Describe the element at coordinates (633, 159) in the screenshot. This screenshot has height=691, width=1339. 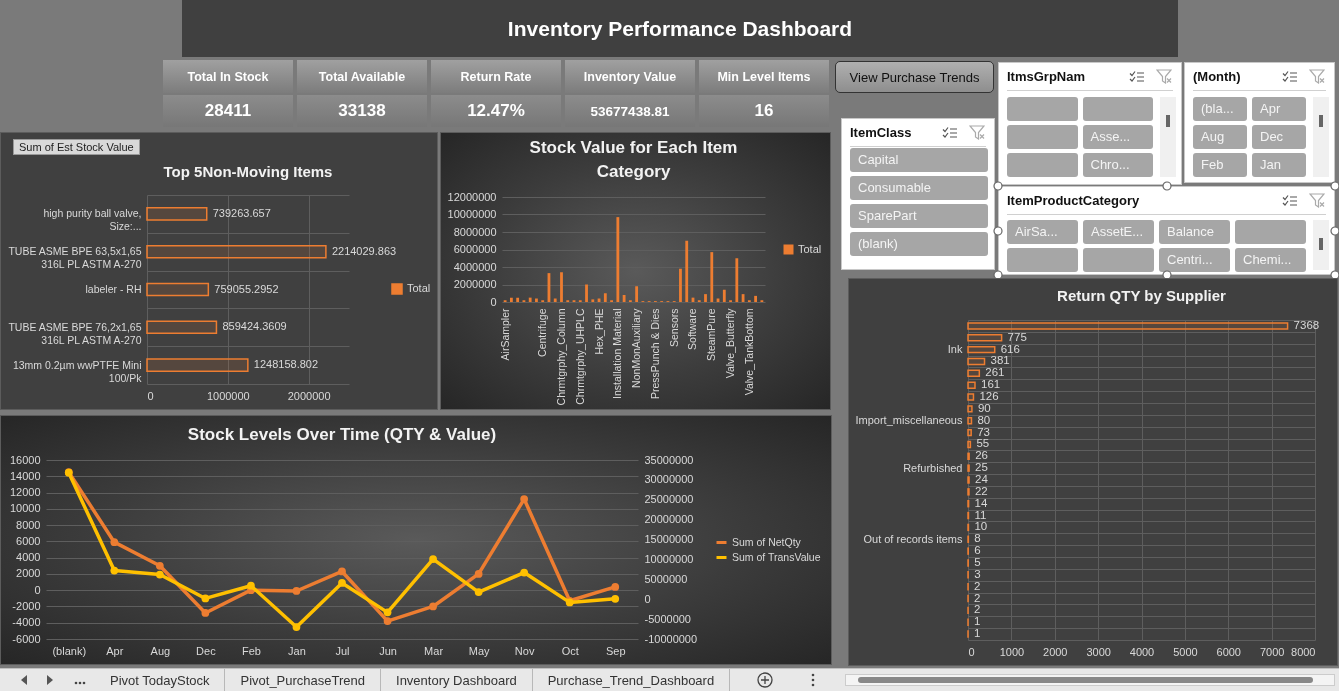
I see `chart-title: Stock Value for Each Item Category` at that location.